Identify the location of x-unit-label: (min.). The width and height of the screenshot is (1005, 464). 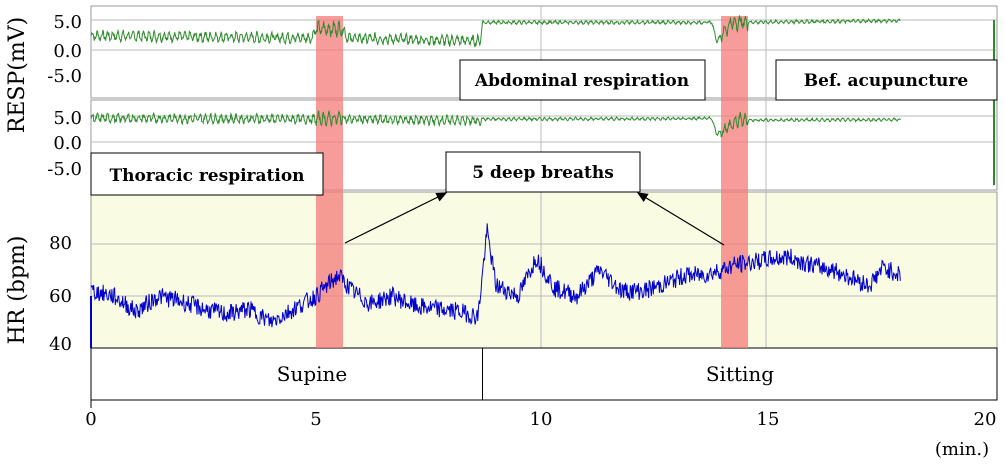
(962, 449).